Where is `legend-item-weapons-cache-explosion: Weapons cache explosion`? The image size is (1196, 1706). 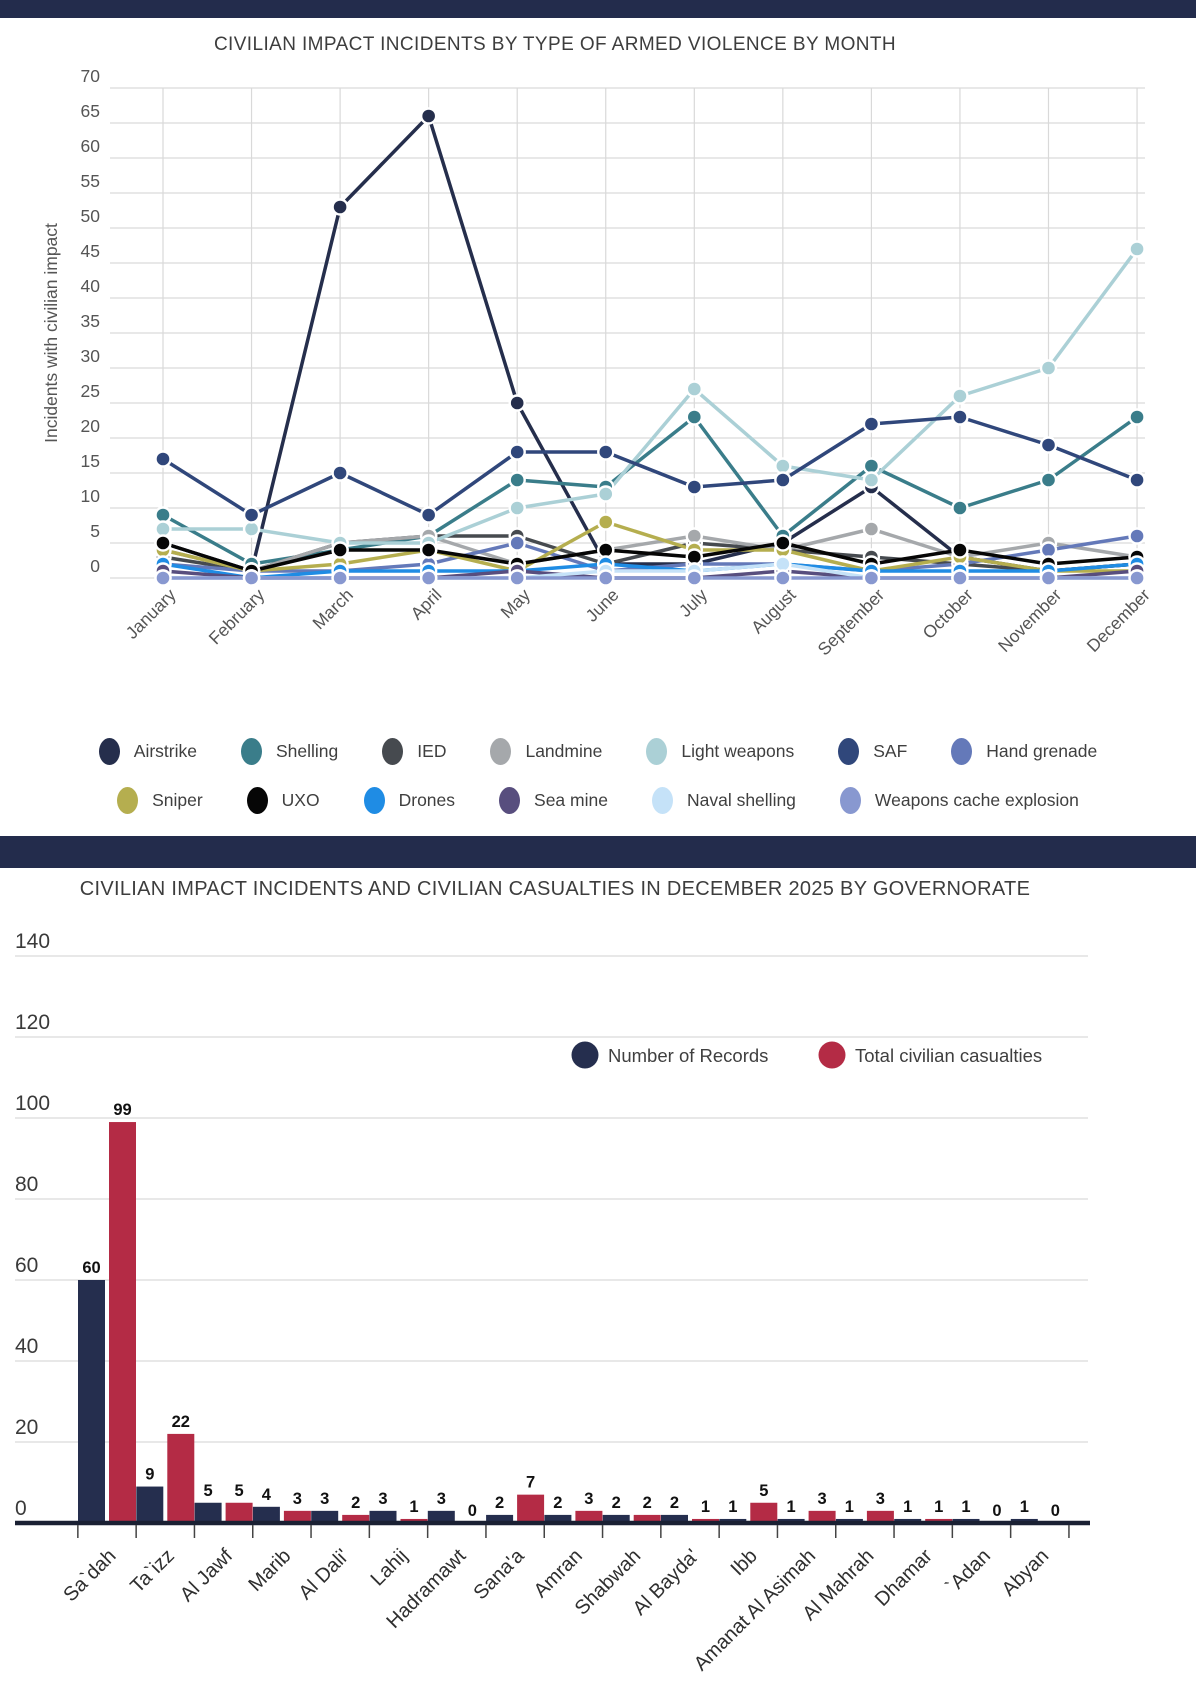 legend-item-weapons-cache-explosion: Weapons cache explosion is located at coordinates (959, 800).